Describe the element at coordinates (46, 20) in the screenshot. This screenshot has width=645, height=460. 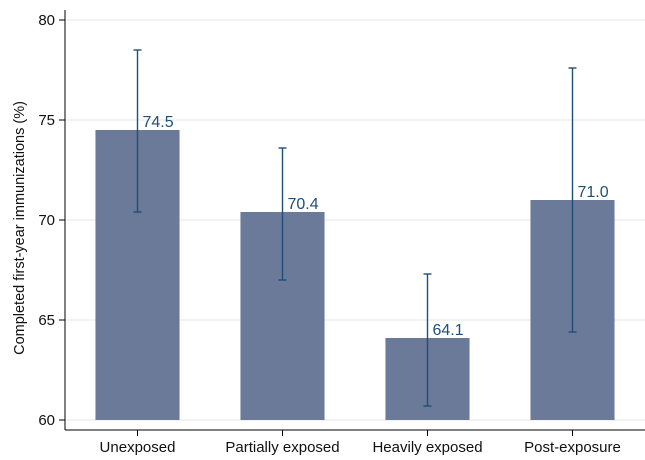
I see `y-tick-label: 80` at that location.